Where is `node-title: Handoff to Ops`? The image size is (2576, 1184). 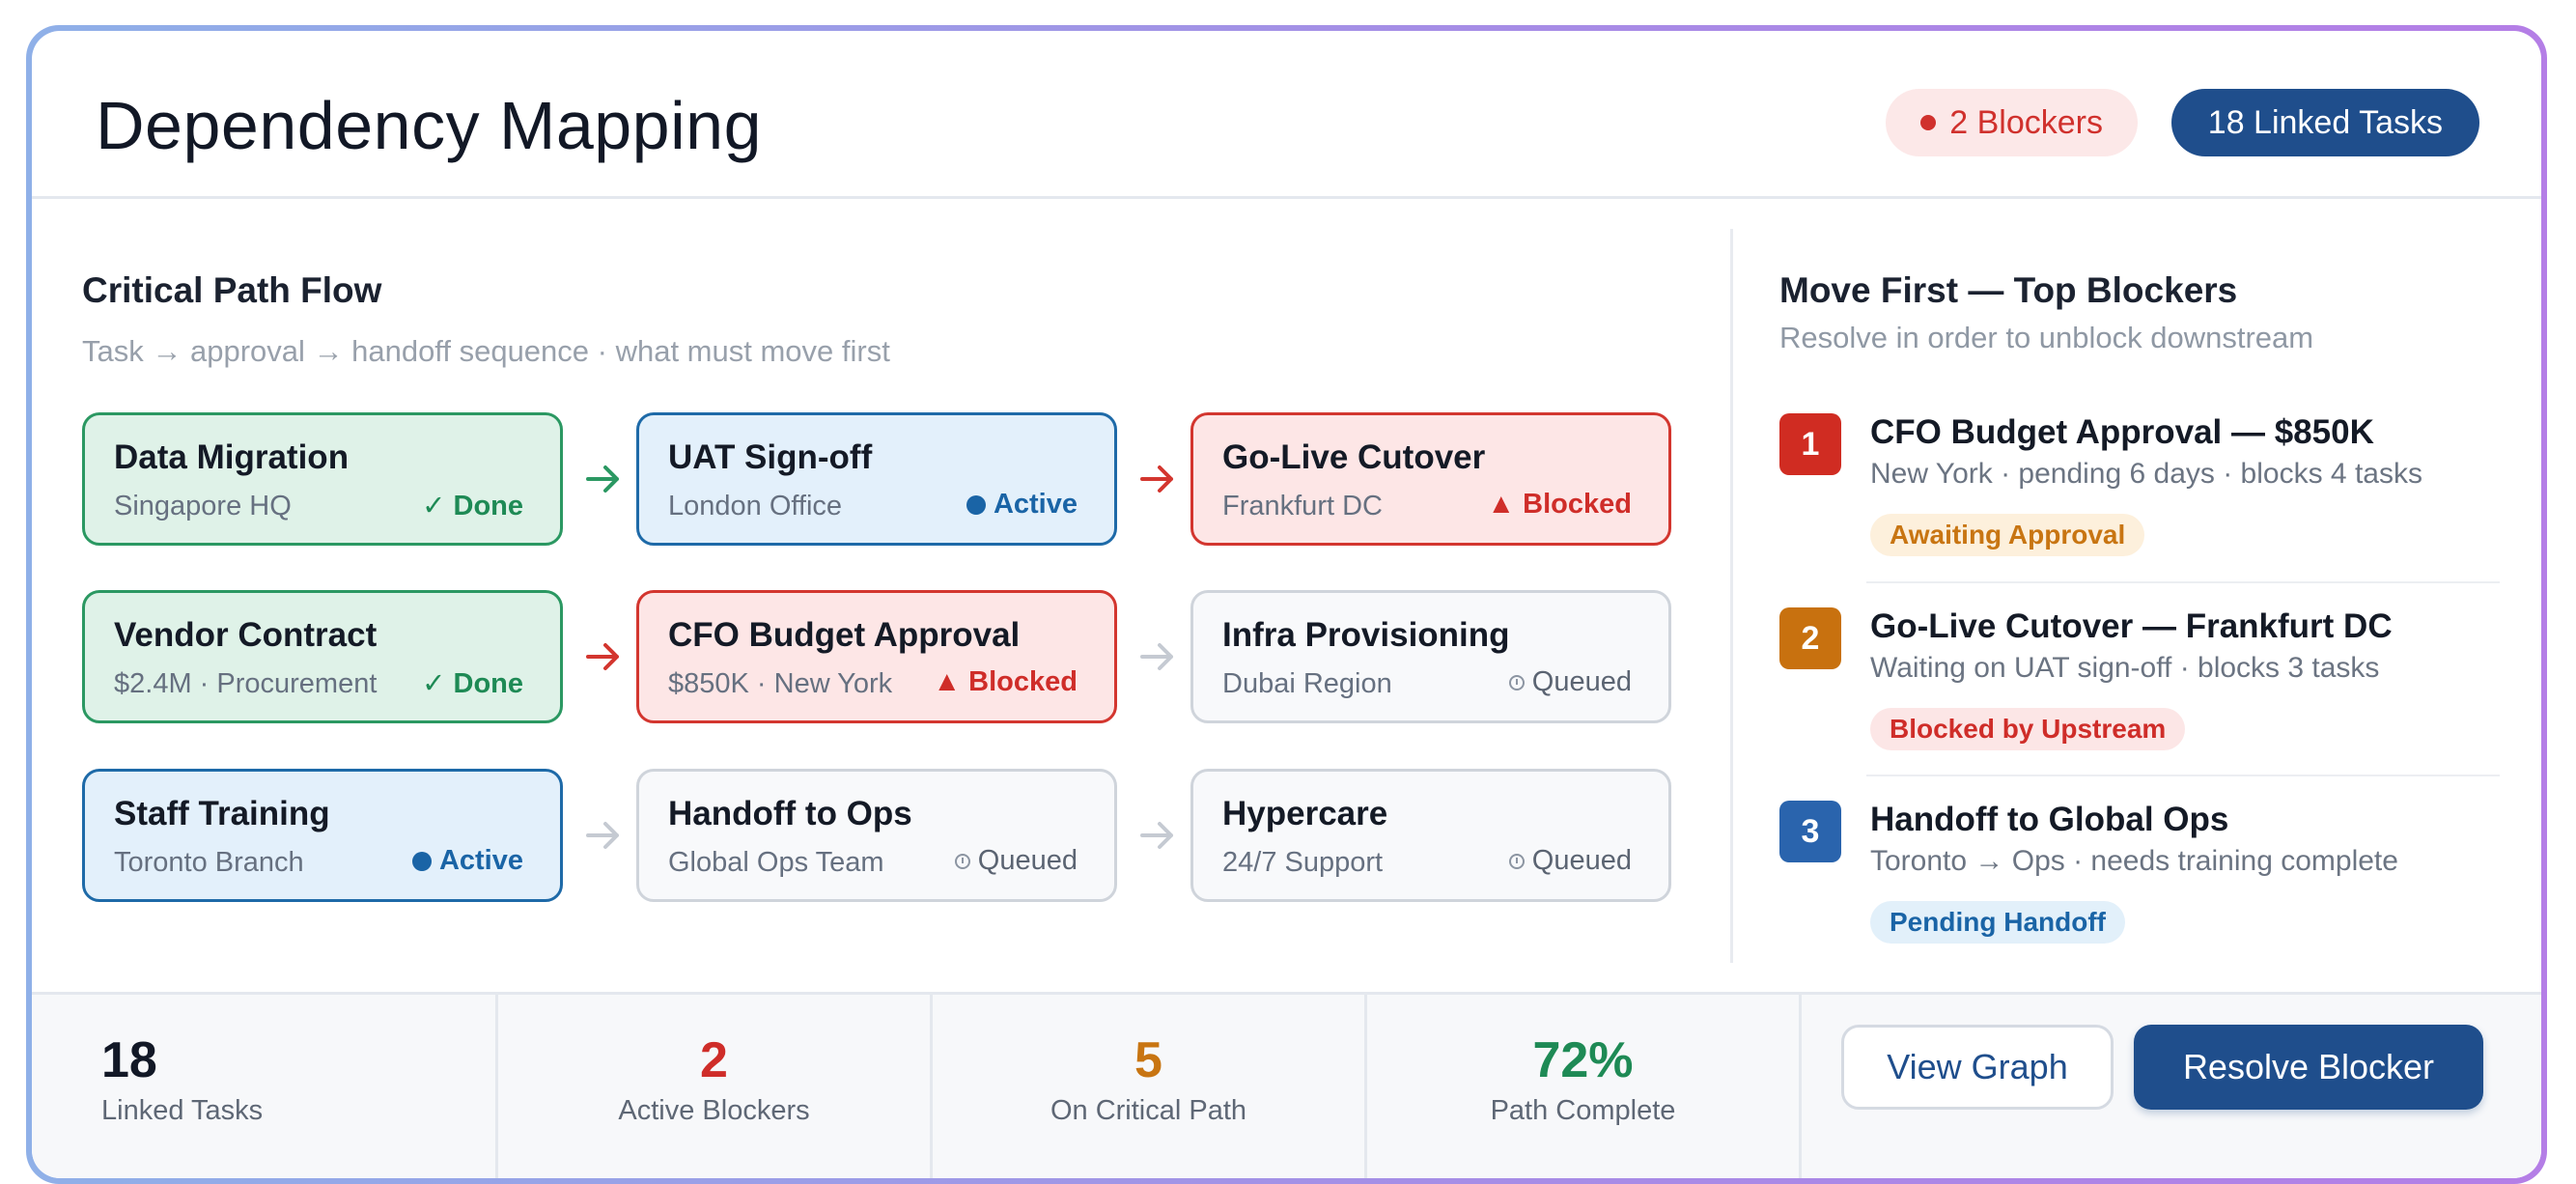 node-title: Handoff to Ops is located at coordinates (790, 813).